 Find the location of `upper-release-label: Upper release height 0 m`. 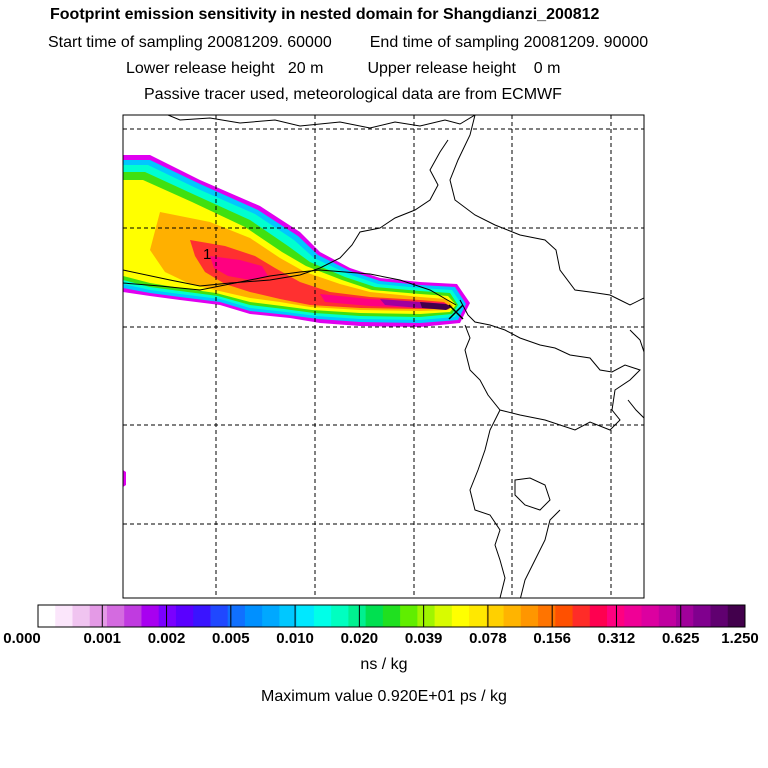

upper-release-label: Upper release height 0 m is located at coordinates (464, 68).